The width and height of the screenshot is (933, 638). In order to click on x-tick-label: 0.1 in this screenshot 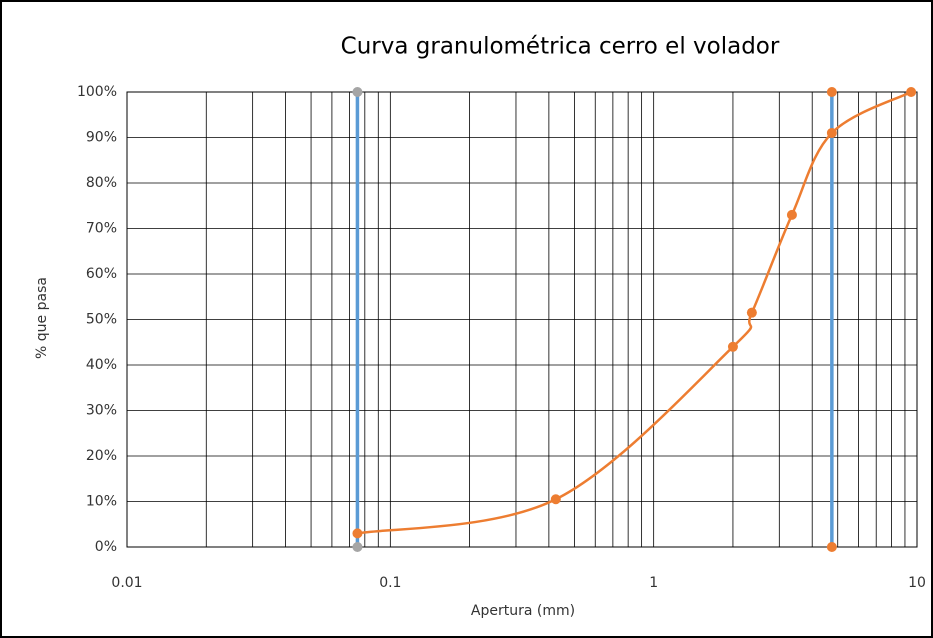, I will do `click(390, 583)`.